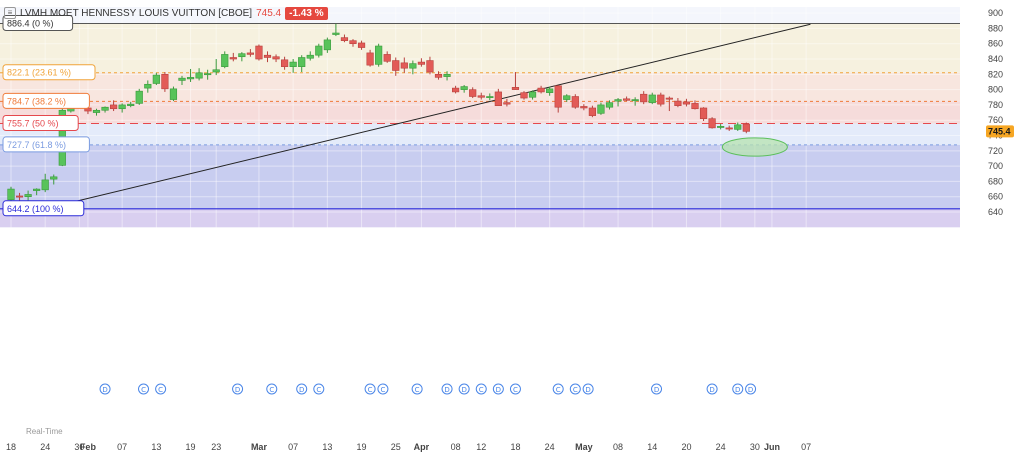 The image size is (1024, 453). Describe the element at coordinates (456, 447) in the screenshot. I see `x-tick-14: 08` at that location.